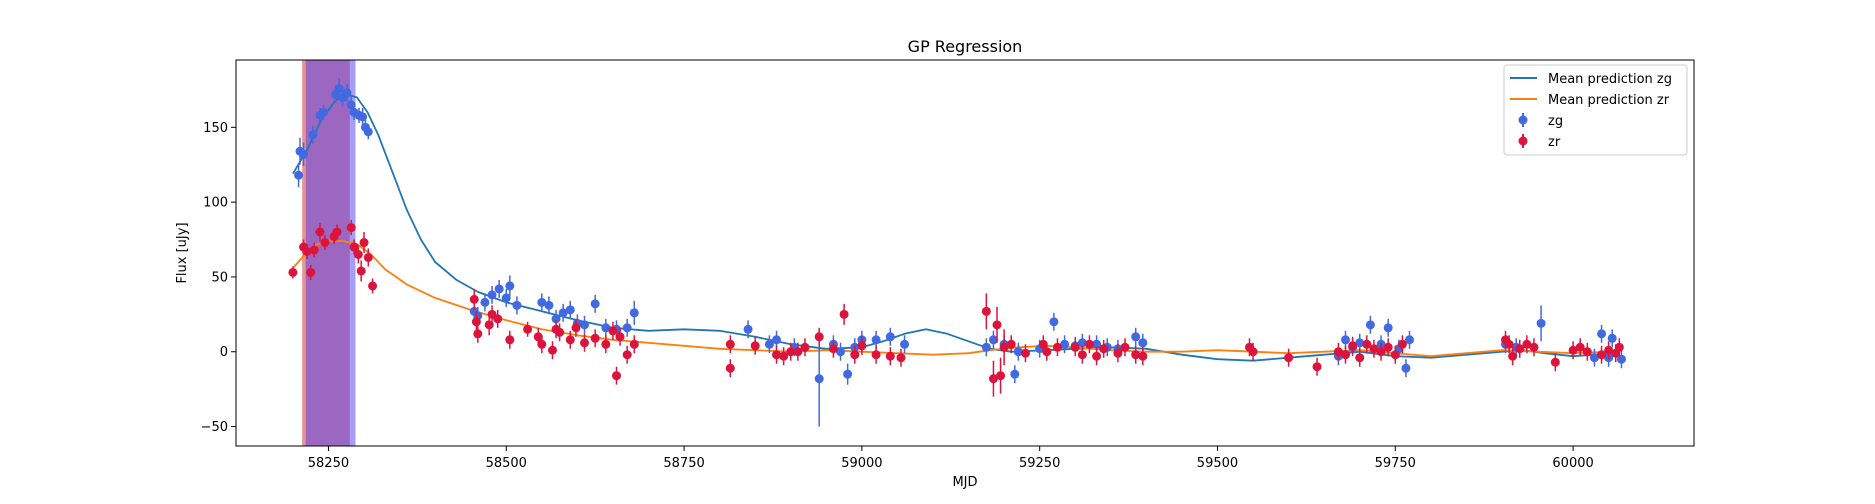  I want to click on legend-swatch-zg, so click(1523, 120).